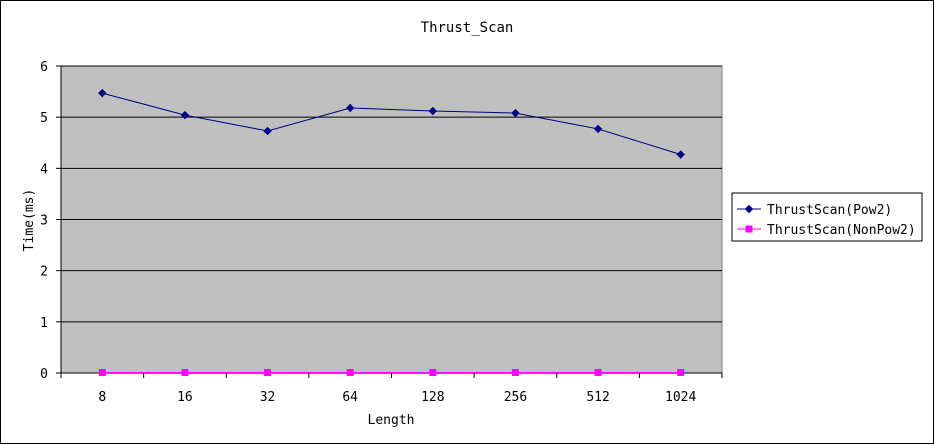 Image resolution: width=935 pixels, height=445 pixels. What do you see at coordinates (680, 397) in the screenshot?
I see `x-tick-label: 1024` at bounding box center [680, 397].